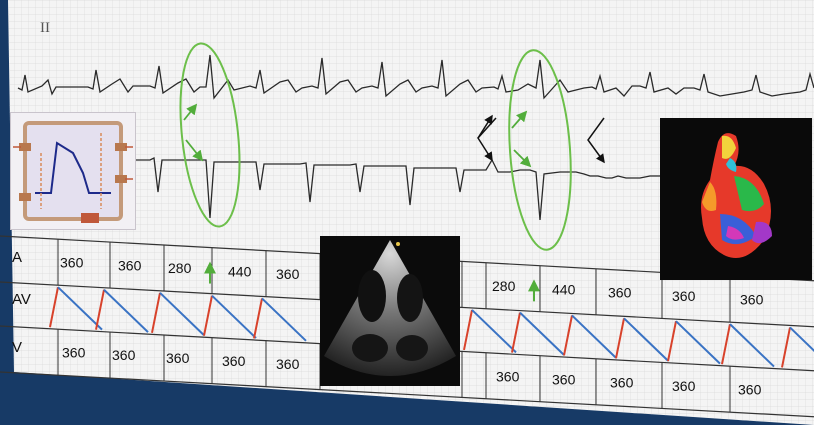 This screenshot has width=814, height=425. I want to click on ecg-trace-lead-ii, so click(415, 77).